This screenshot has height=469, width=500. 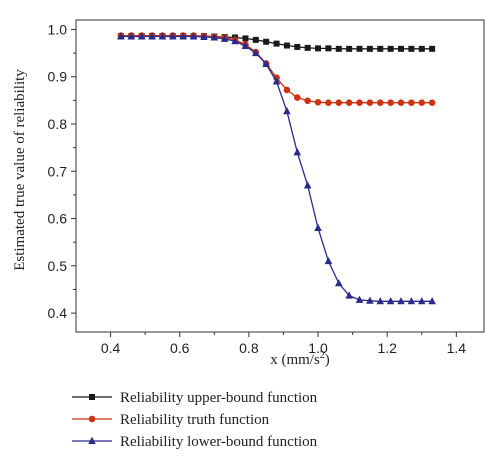 I want to click on x-tick-label: 0.8, so click(x=249, y=348).